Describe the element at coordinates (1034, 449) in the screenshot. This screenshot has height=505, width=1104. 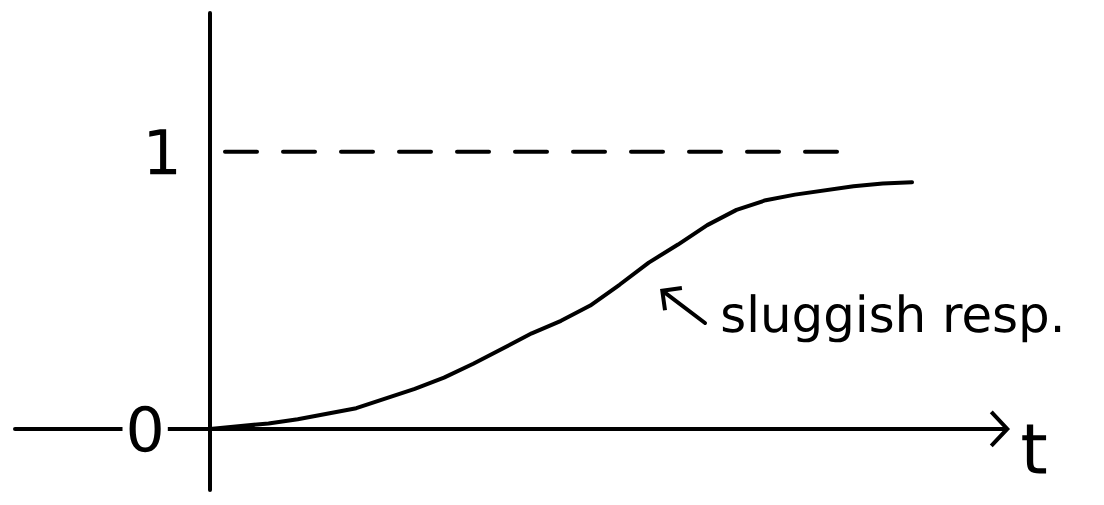
I see `x-axis-title: t` at that location.